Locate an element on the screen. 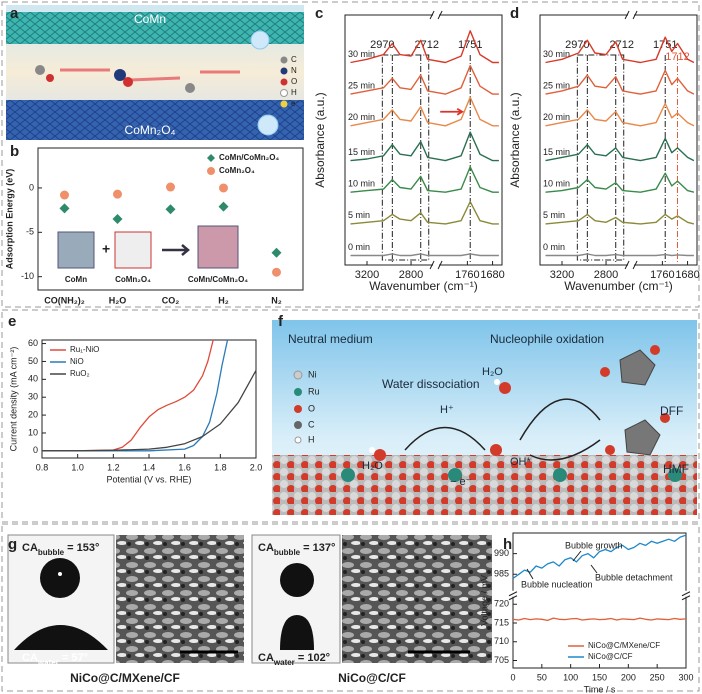 The width and height of the screenshot is (702, 694). highlight is located at coordinates (60, 574).